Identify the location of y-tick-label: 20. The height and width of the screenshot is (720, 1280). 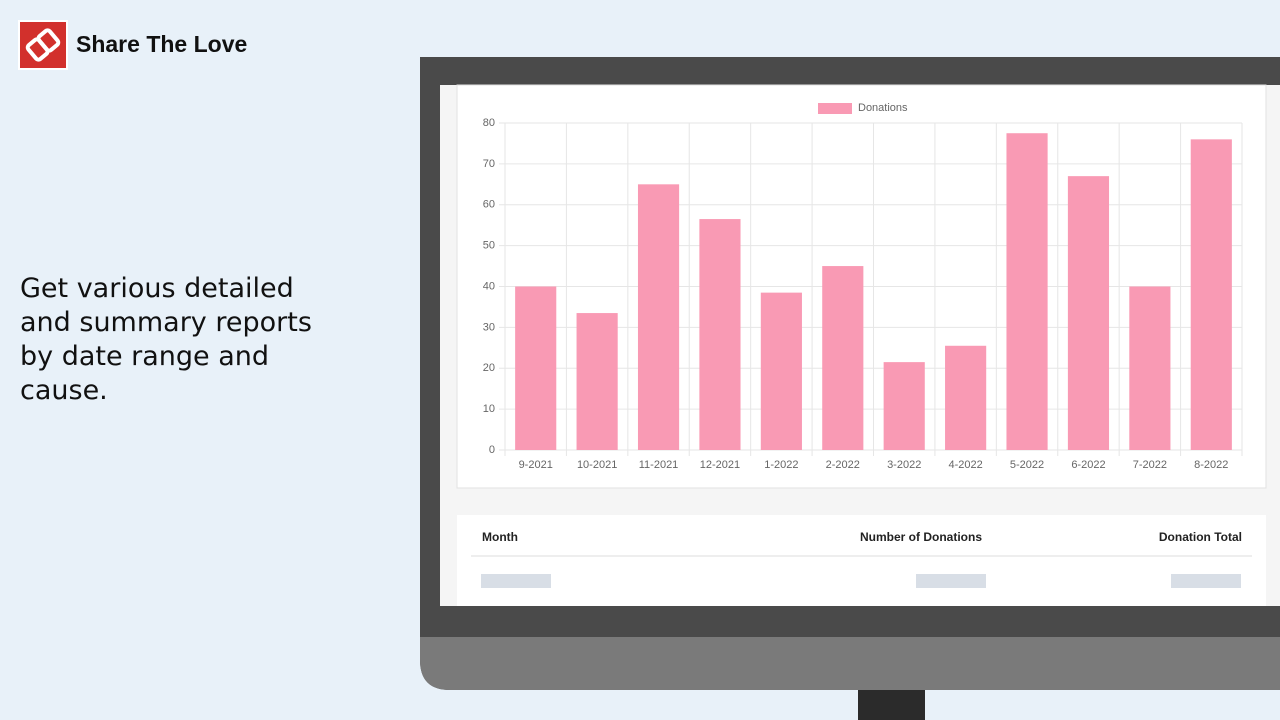
(489, 368).